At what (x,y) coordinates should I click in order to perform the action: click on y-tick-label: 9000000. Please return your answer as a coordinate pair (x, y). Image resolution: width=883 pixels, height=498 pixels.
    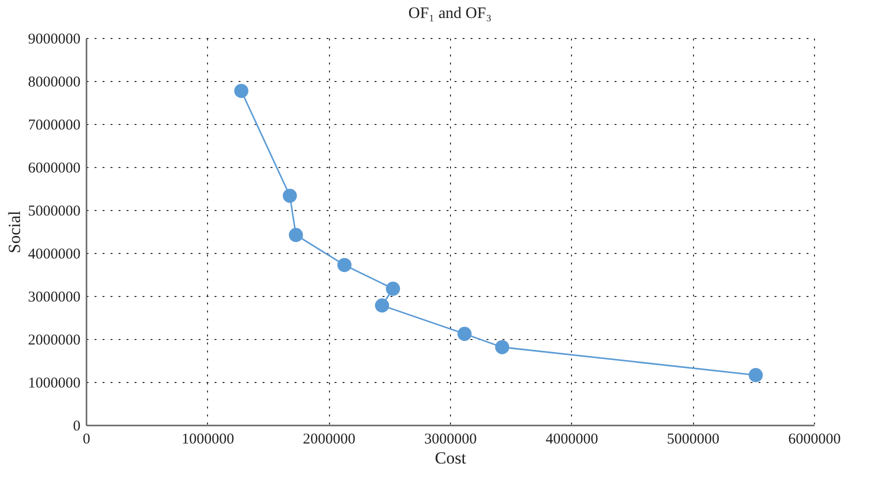
    Looking at the image, I should click on (54, 40).